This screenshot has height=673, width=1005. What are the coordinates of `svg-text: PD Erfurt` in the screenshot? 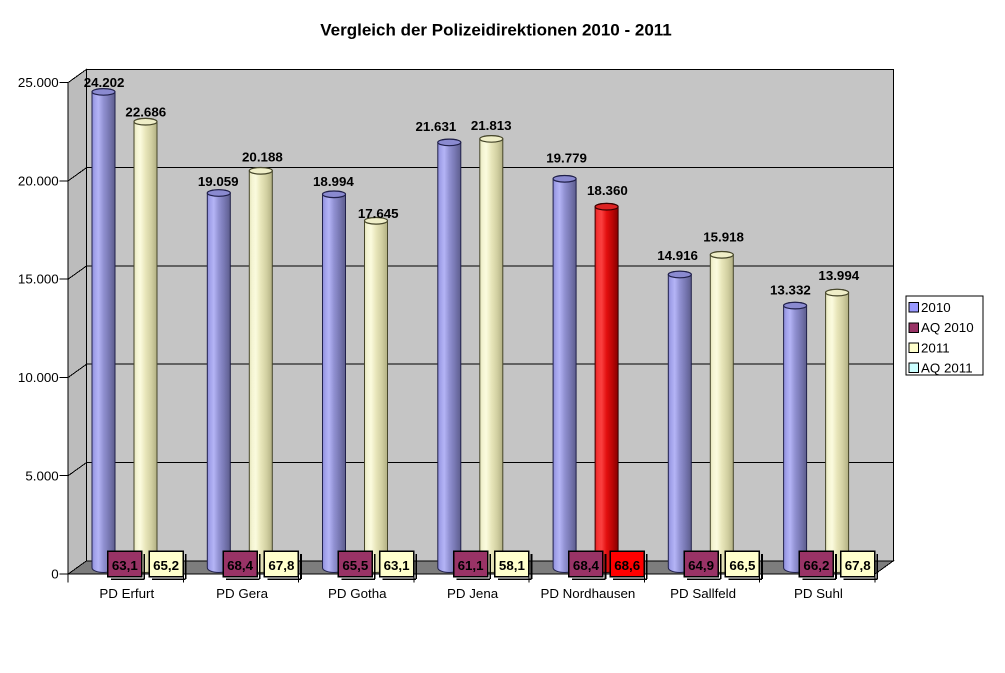 It's located at (126, 593).